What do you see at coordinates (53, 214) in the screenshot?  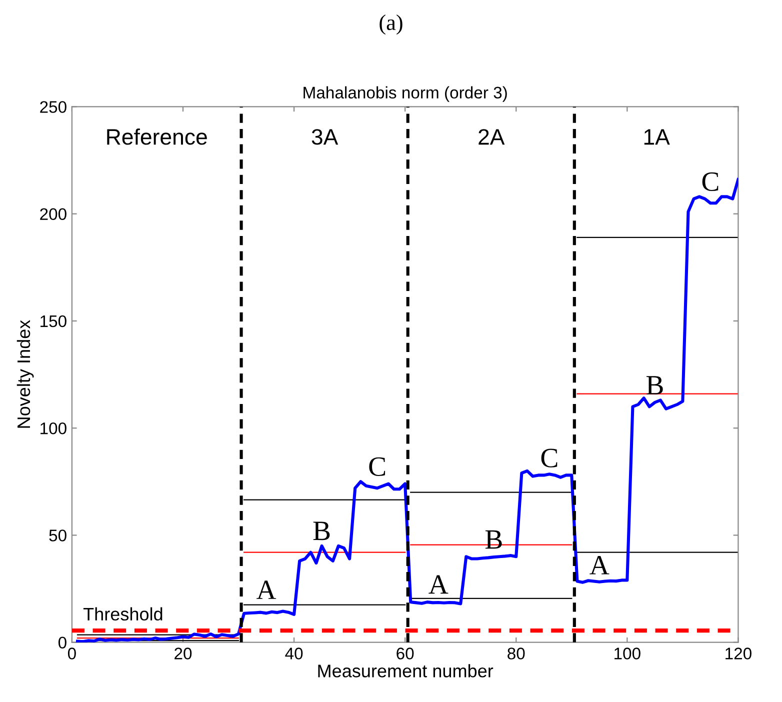 I see `y-tick-label: 200` at bounding box center [53, 214].